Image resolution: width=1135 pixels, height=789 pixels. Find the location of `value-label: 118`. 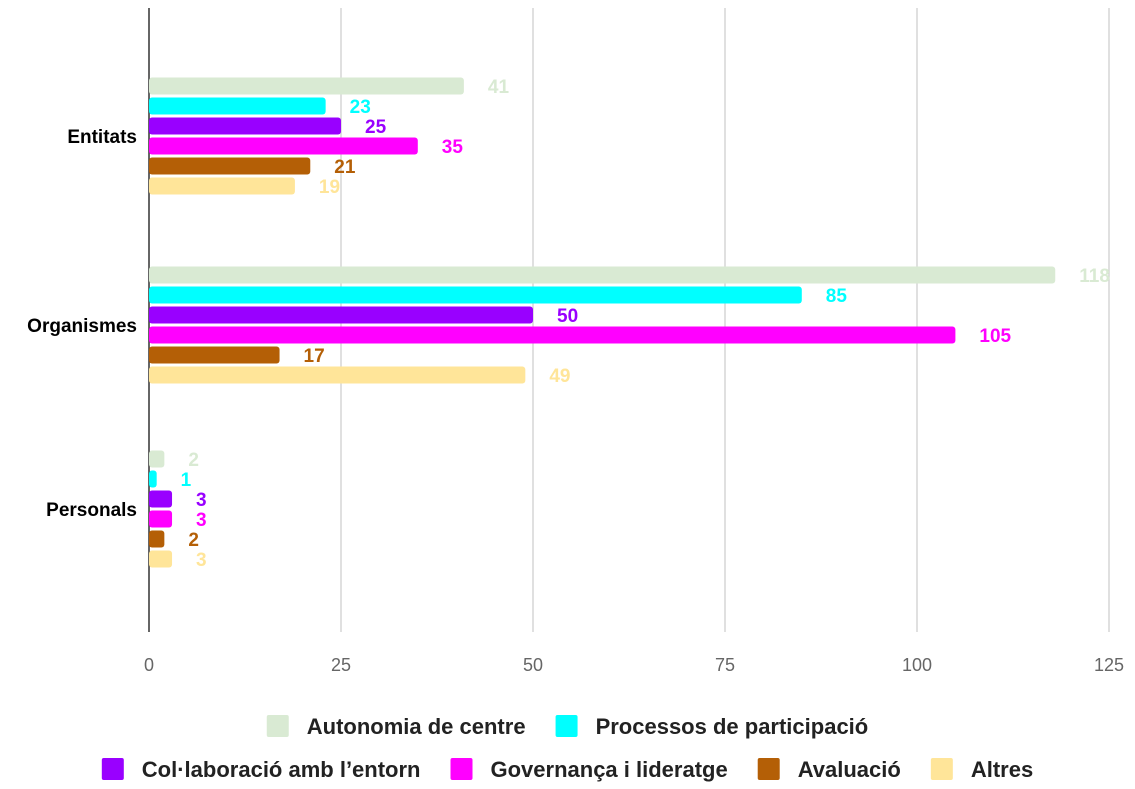

value-label: 118 is located at coordinates (1094, 276).